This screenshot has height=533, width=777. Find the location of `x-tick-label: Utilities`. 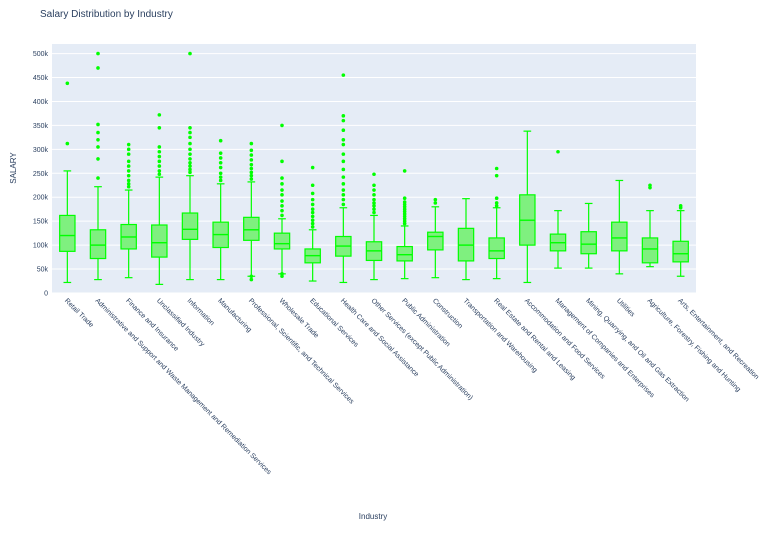

x-tick-label: Utilities is located at coordinates (625, 307).